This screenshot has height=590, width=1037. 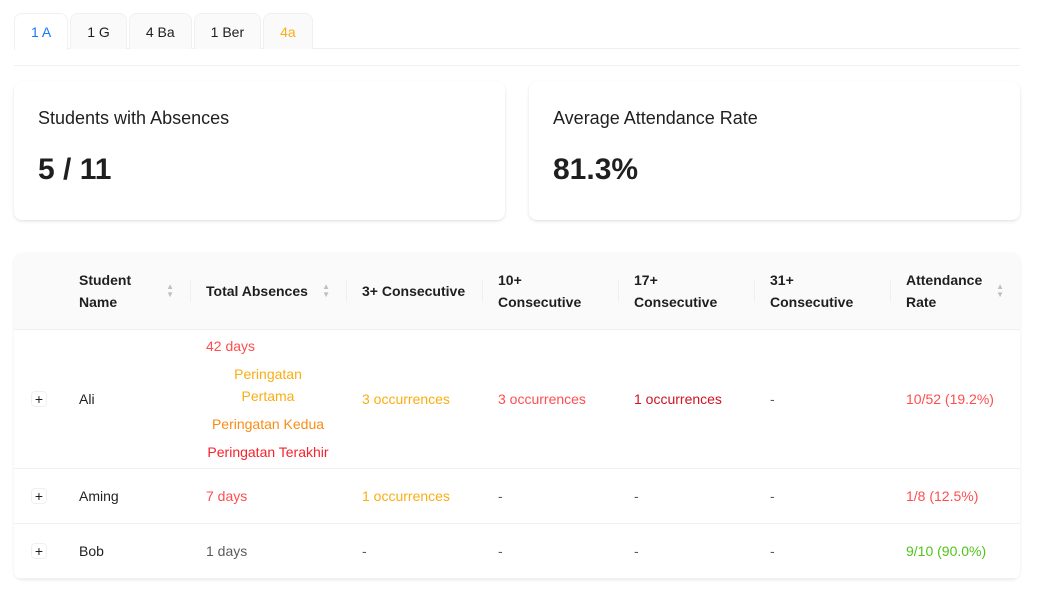 I want to click on table-row: + Bob 1 days - - - - 9/10 (90.0%), so click(x=517, y=551).